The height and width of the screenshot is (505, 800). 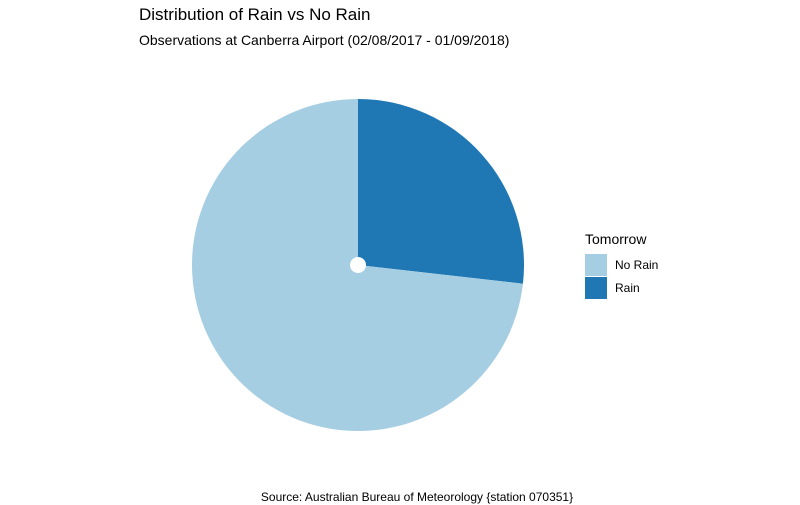 What do you see at coordinates (596, 287) in the screenshot?
I see `legend-swatch-rain` at bounding box center [596, 287].